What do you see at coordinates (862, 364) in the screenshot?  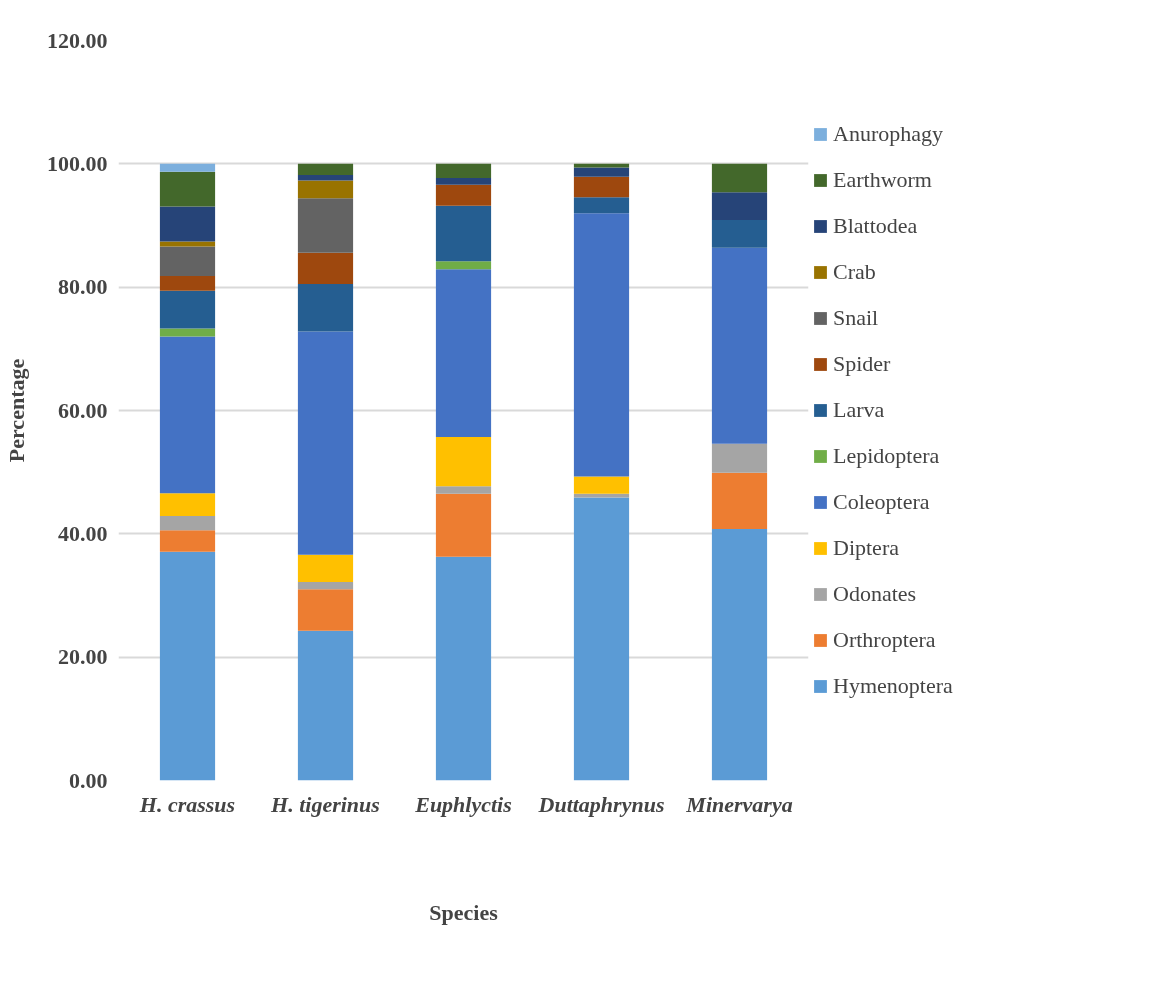 I see `legend-label: Spider` at bounding box center [862, 364].